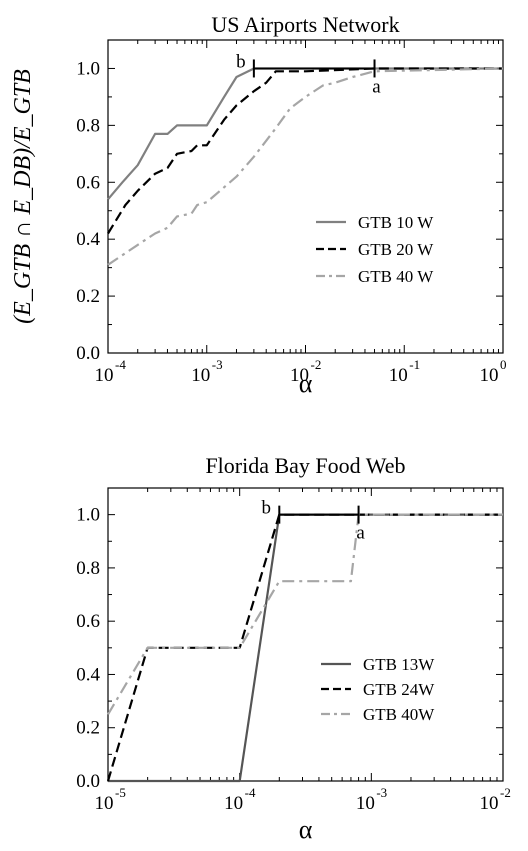 This screenshot has width=528, height=851. Describe the element at coordinates (305, 465) in the screenshot. I see `chart-title: Florida Bay Food Web` at that location.